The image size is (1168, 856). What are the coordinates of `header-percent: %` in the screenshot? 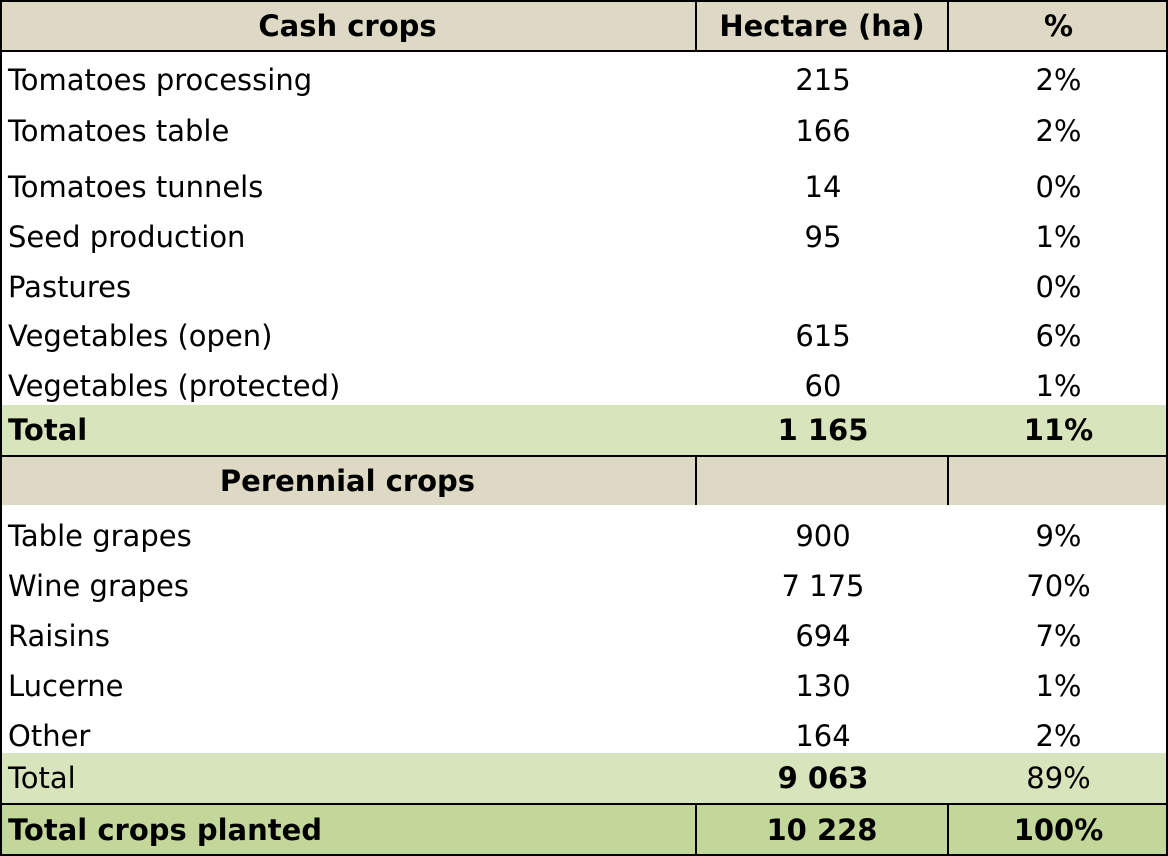 It's located at (1058, 26).